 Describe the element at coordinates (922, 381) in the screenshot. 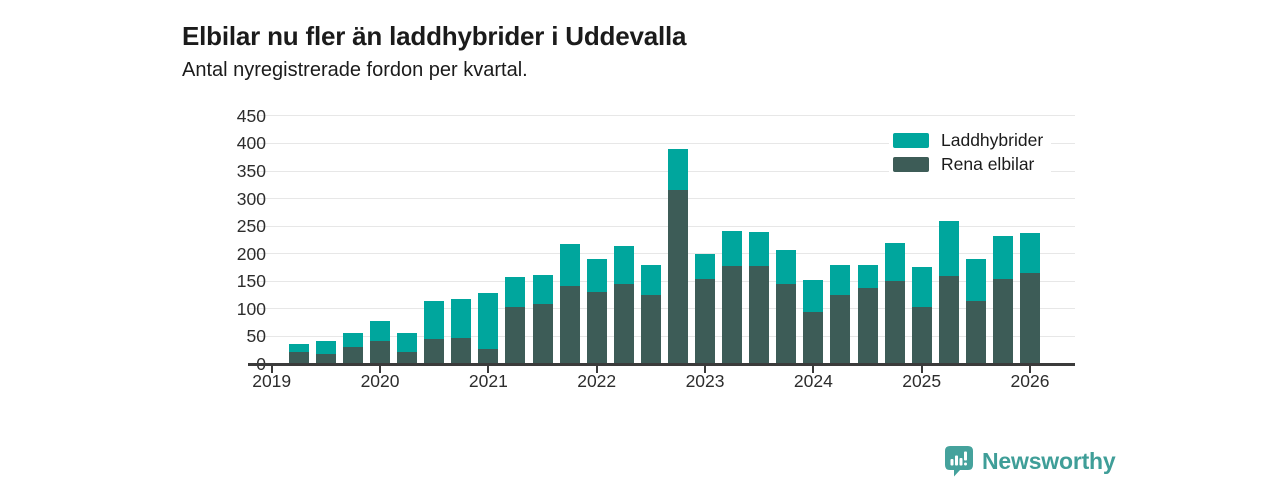

I see `x-axis-label-2025: 2025` at that location.